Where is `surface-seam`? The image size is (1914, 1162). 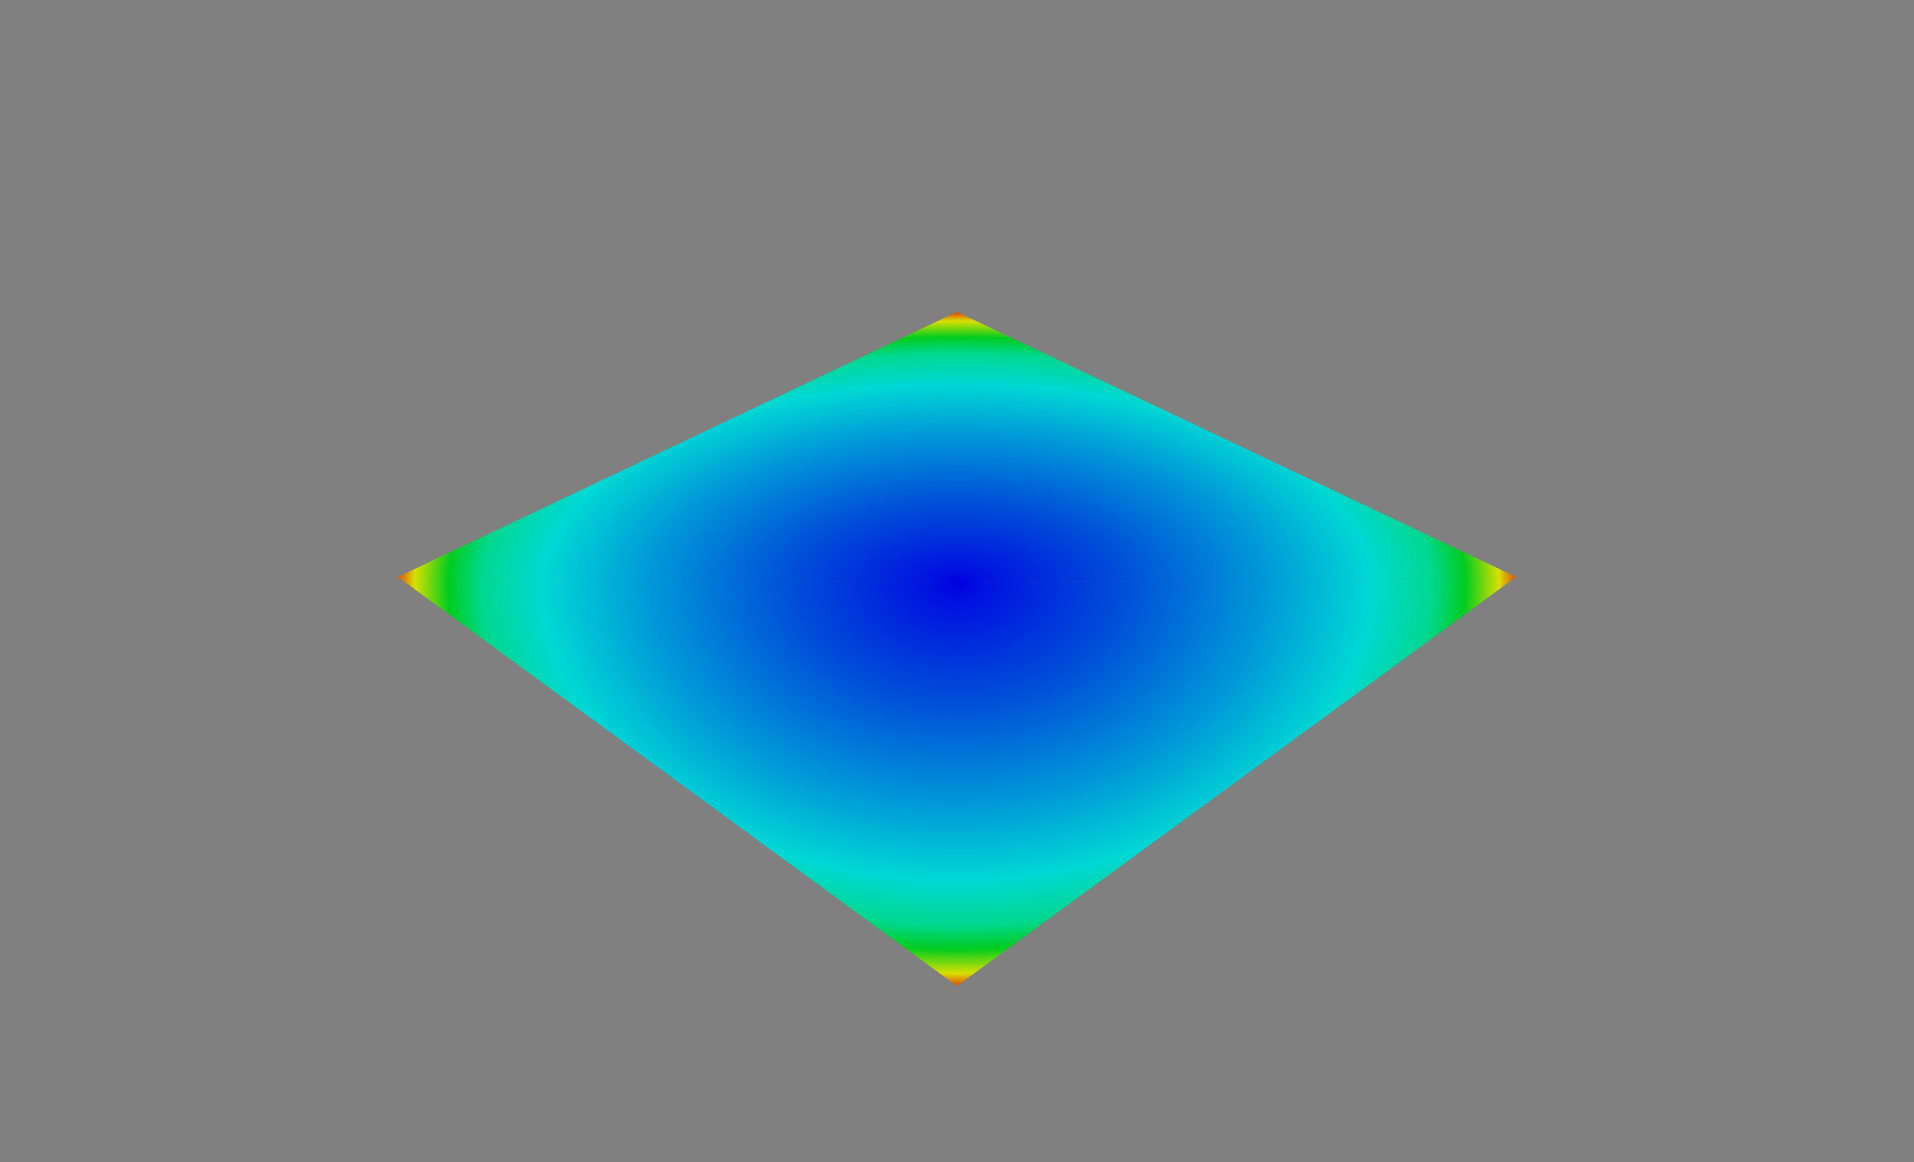
surface-seam is located at coordinates (957, 447).